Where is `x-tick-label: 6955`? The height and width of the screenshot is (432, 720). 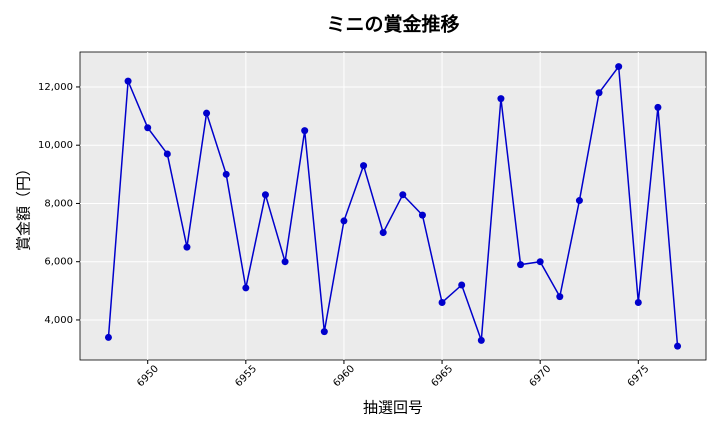 x-tick-label: 6955 is located at coordinates (246, 376).